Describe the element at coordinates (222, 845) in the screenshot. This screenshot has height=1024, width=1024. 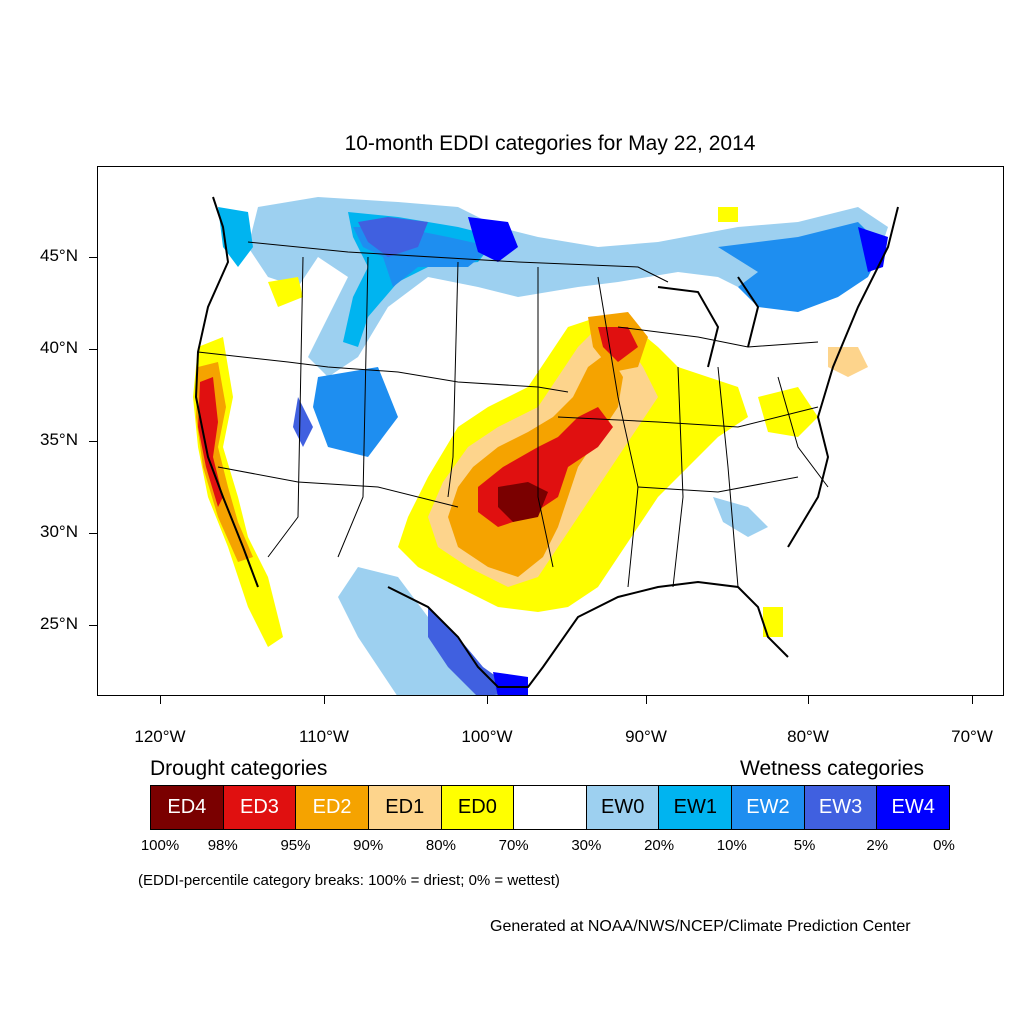
I see `percentile-label: 98%` at that location.